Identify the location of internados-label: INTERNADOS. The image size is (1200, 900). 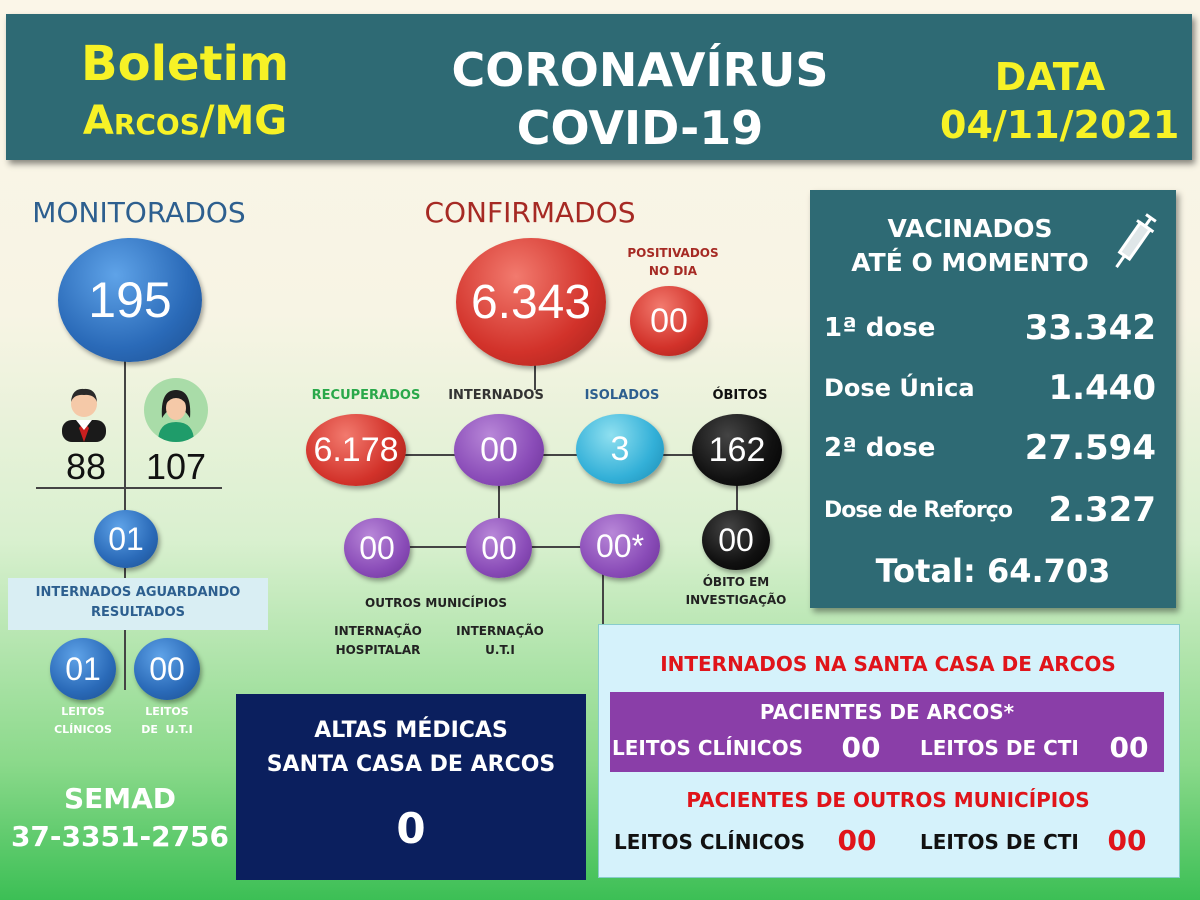
(496, 395).